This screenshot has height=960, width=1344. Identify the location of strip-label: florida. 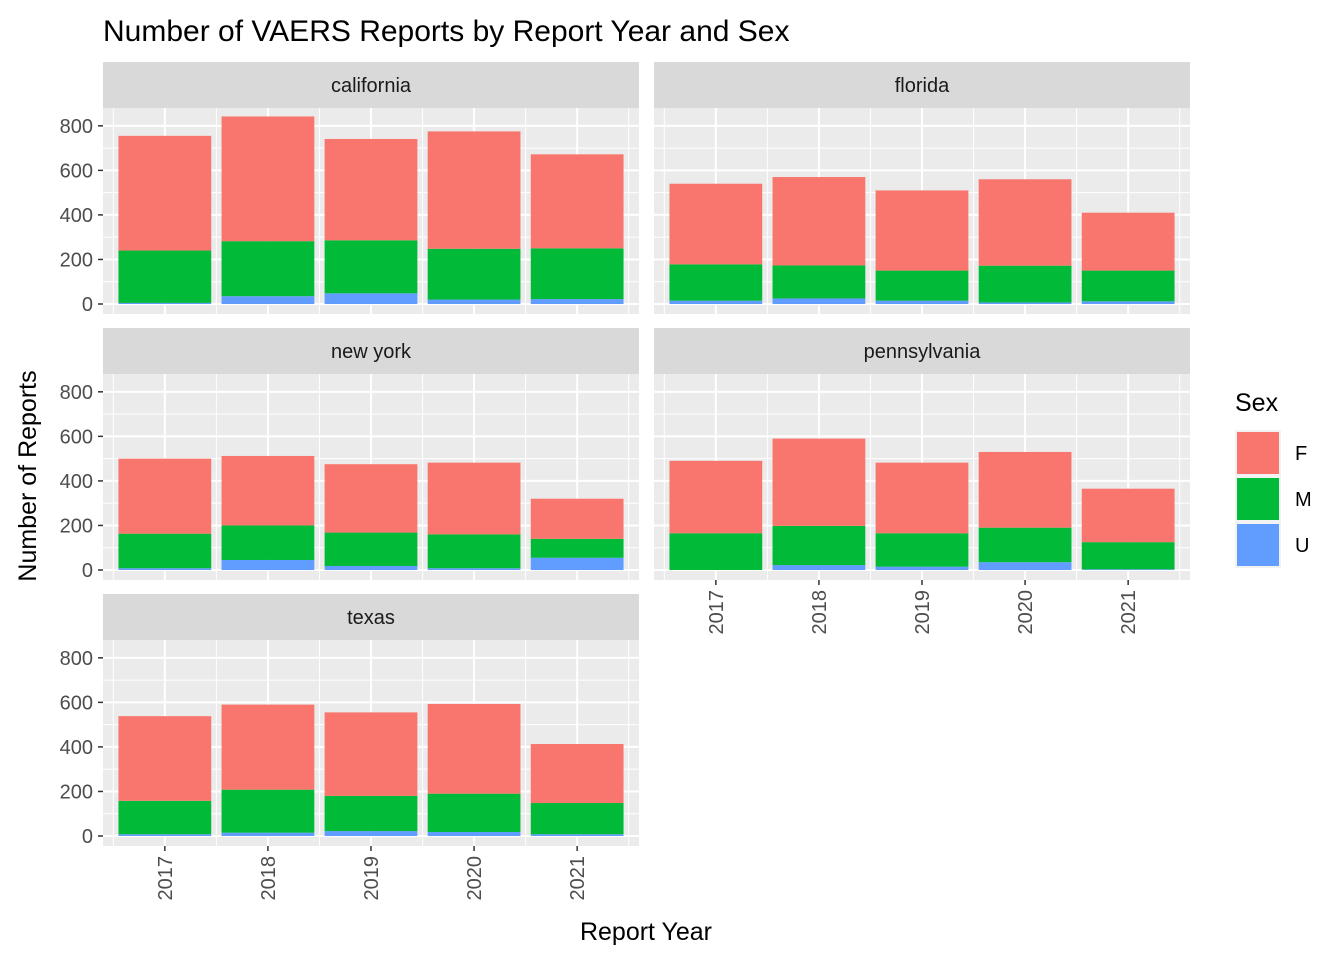
(922, 86).